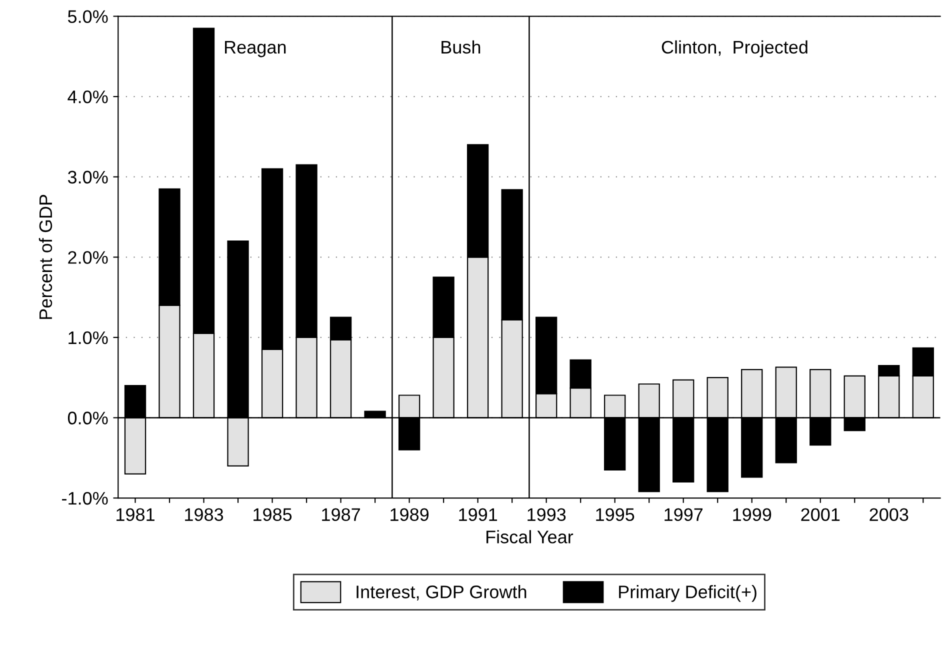  What do you see at coordinates (85, 498) in the screenshot?
I see `y-tick-label: -1.0%` at bounding box center [85, 498].